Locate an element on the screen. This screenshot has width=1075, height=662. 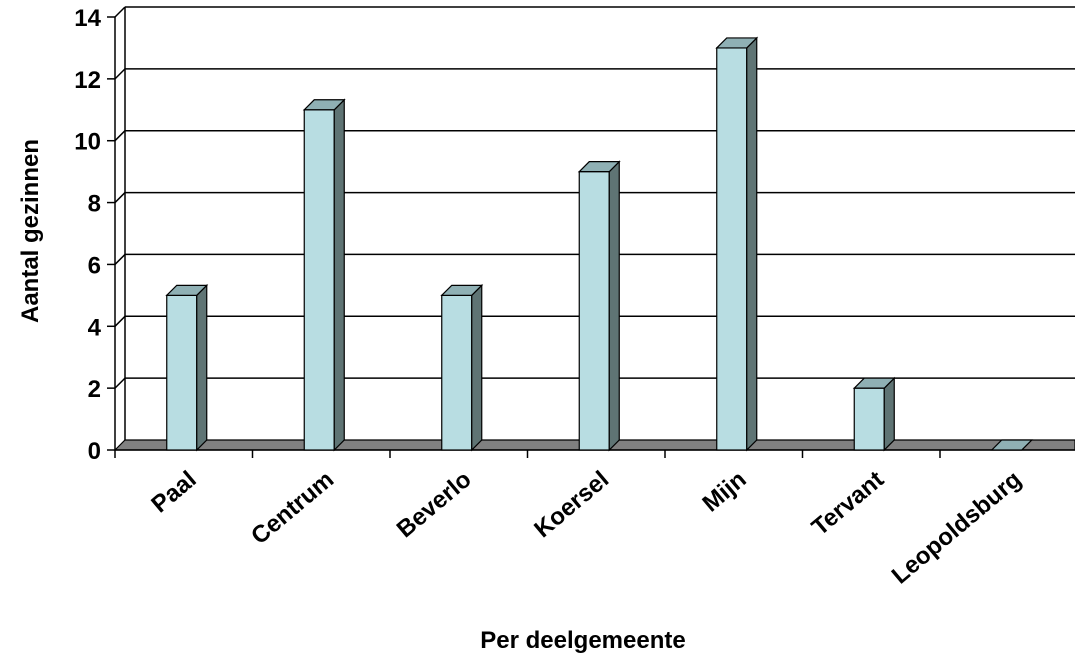
y-tick-label: 10 is located at coordinates (87, 142).